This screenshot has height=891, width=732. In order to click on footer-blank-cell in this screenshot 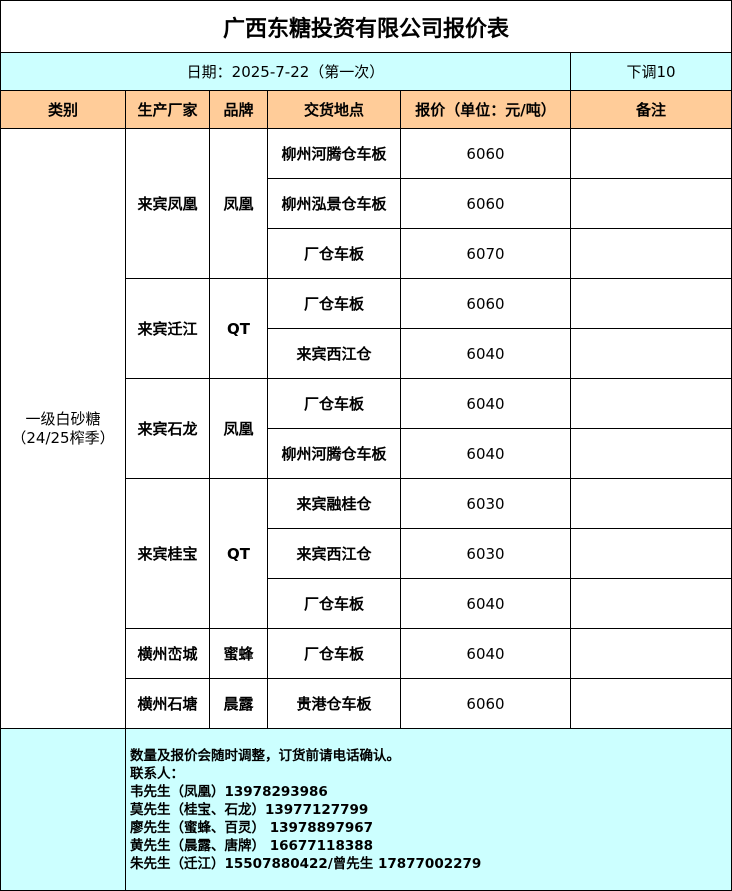, I will do `click(63, 809)`.